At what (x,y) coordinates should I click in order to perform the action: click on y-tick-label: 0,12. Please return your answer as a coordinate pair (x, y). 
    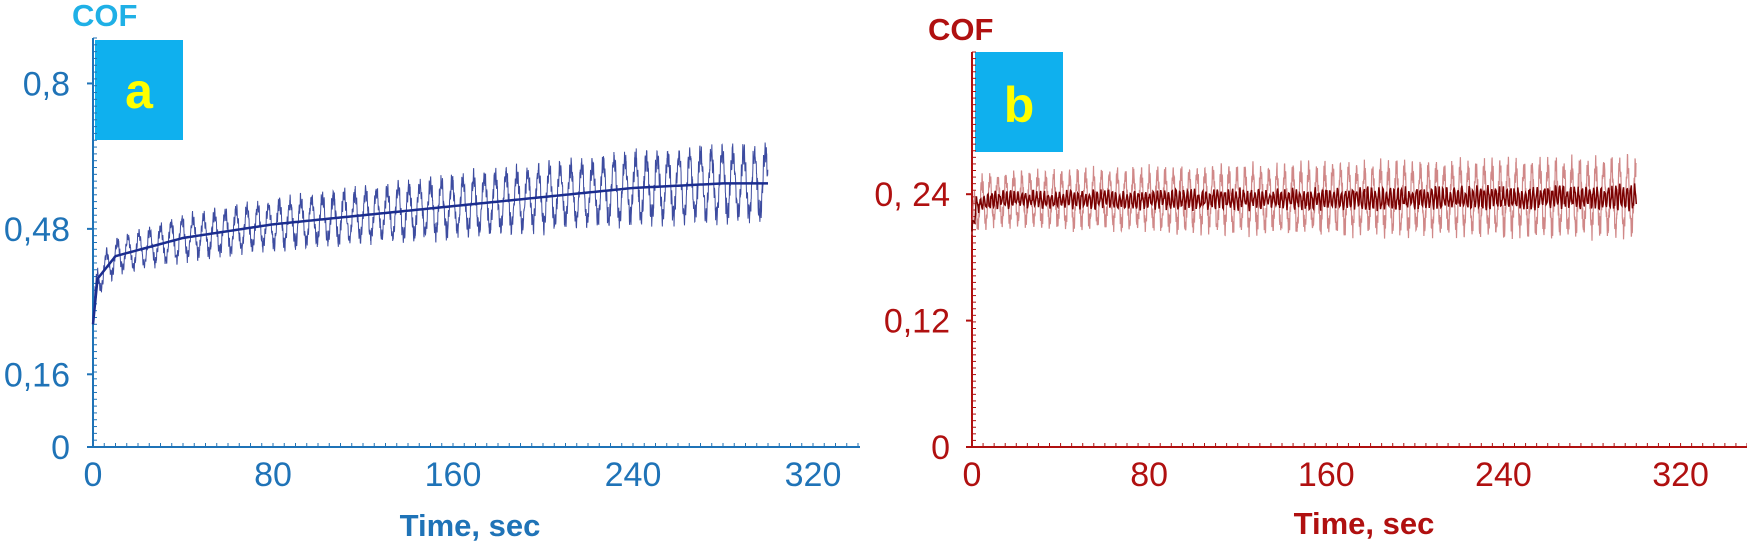
    Looking at the image, I should click on (917, 322).